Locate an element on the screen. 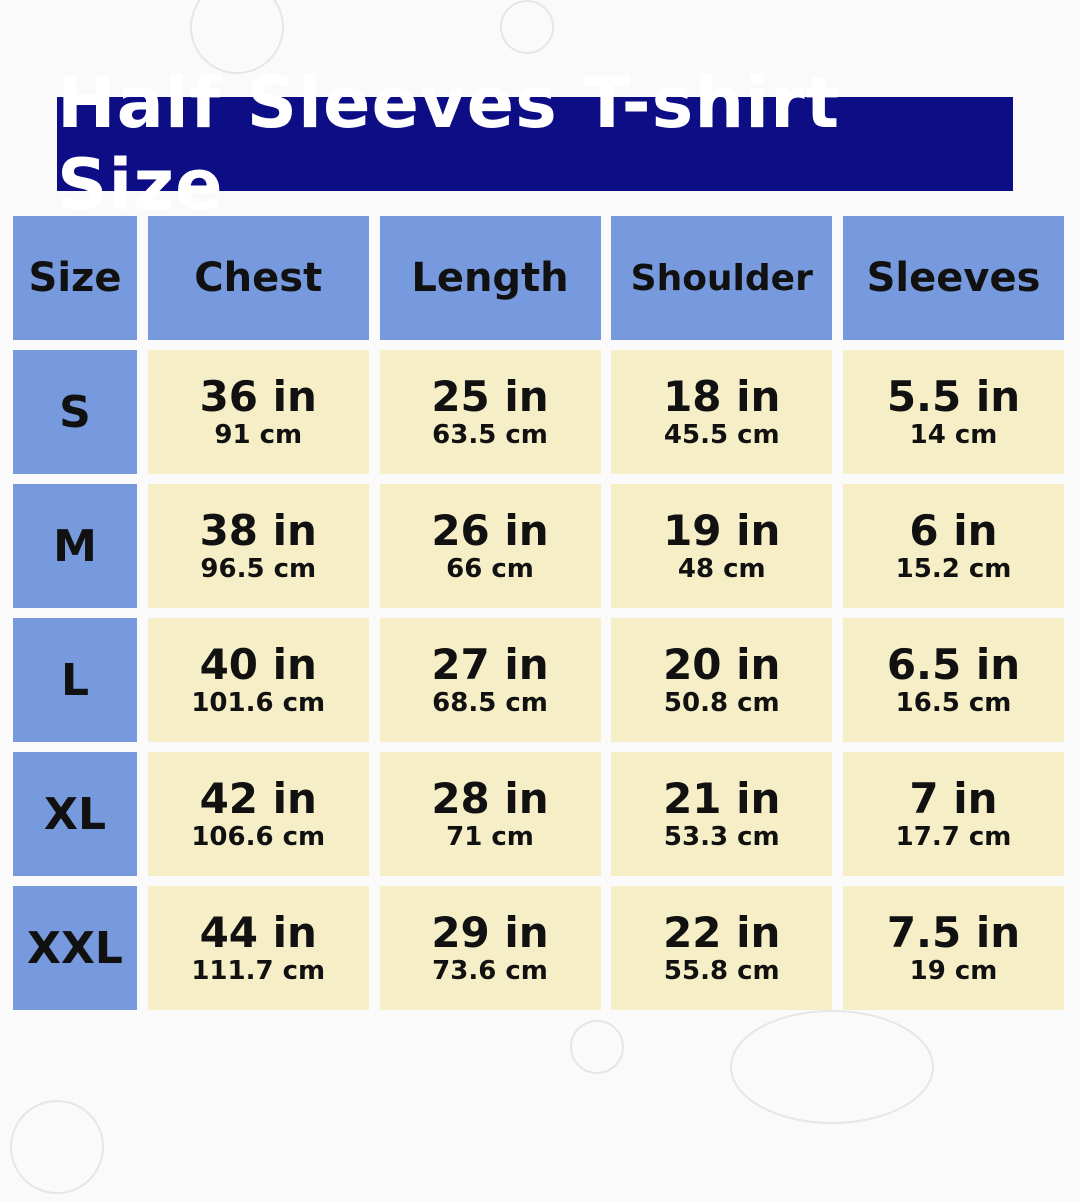  measurement-cell: 44 in 111.7 cm is located at coordinates (258, 948).